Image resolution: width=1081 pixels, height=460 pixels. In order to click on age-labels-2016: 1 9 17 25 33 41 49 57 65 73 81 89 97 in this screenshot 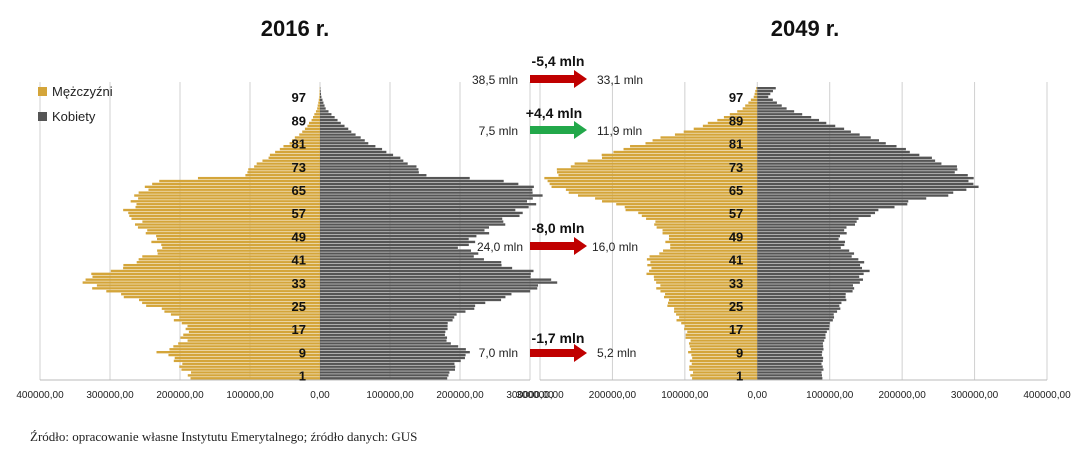, I will do `click(299, 236)`.